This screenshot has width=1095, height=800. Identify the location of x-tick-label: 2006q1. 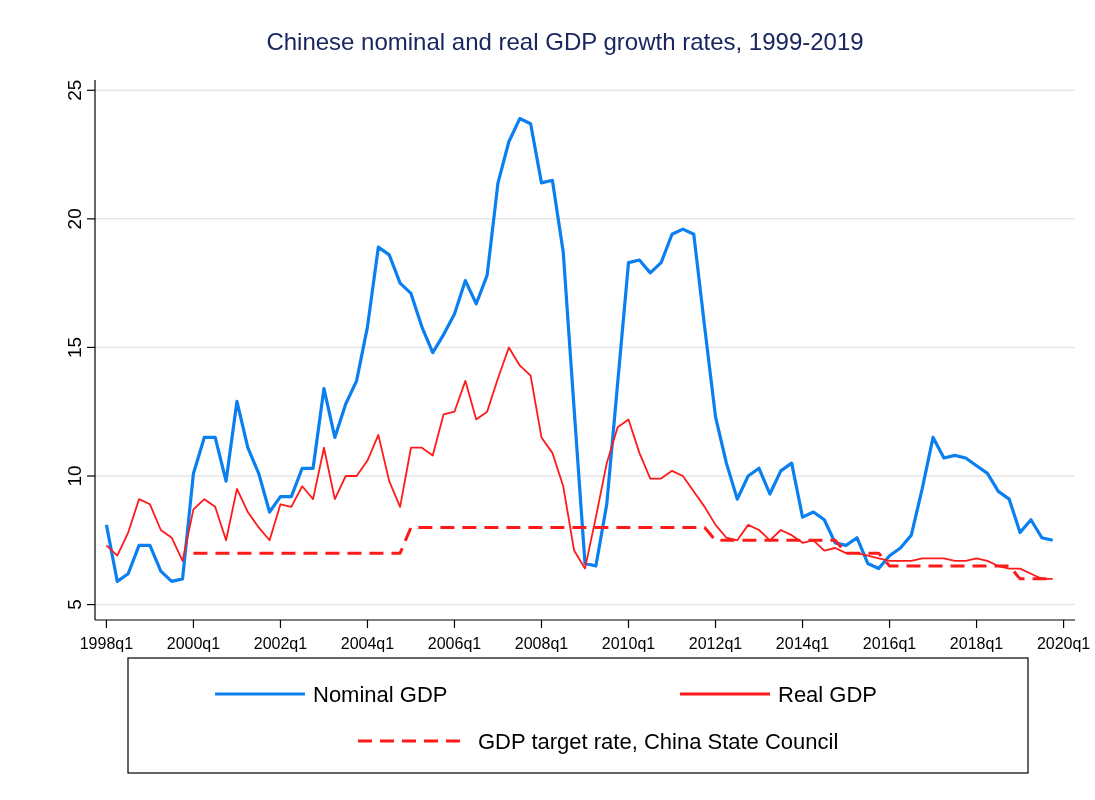
(454, 643).